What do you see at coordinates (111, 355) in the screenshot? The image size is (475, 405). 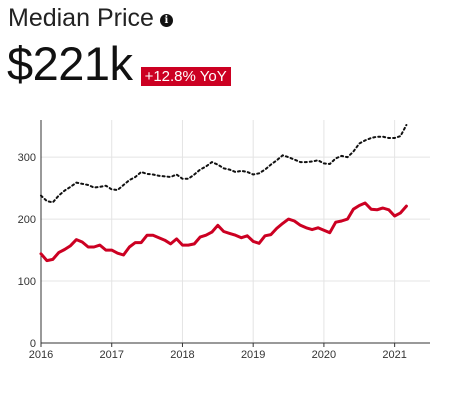 I see `x-tick-label: 2017` at bounding box center [111, 355].